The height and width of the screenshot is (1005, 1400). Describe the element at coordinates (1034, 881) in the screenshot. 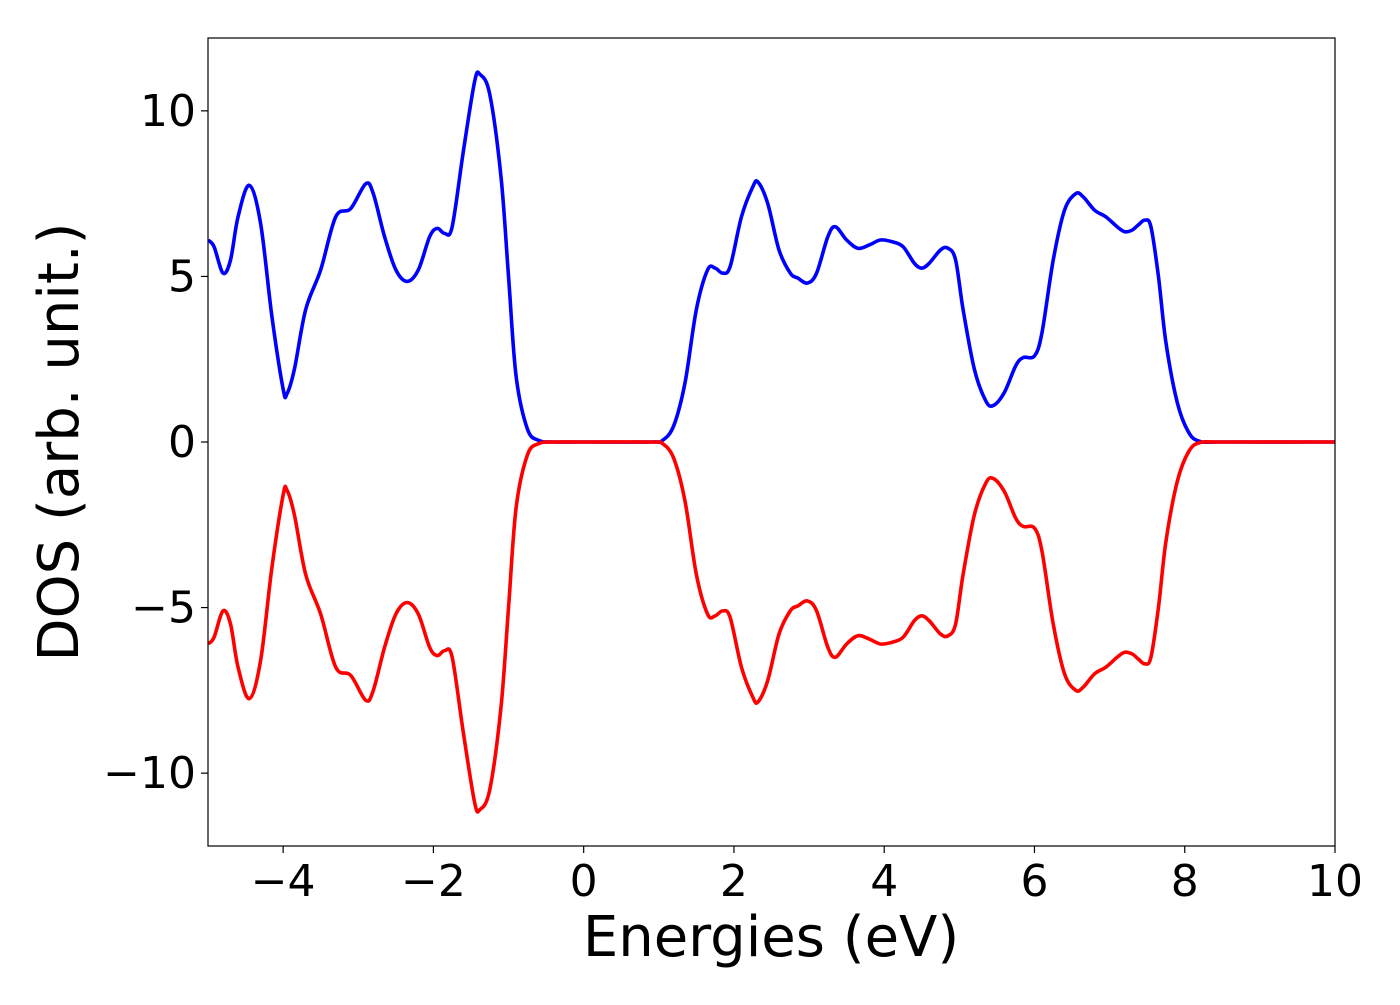

I see `x-tick-label: 6` at that location.